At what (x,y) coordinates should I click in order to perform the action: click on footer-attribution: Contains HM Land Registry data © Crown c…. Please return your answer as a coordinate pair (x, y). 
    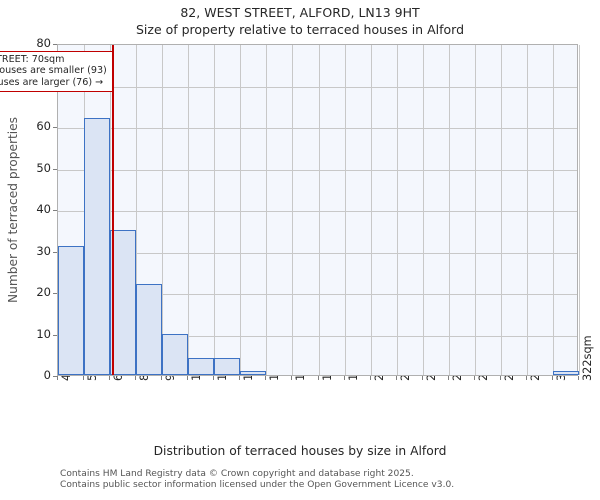
    Looking at the image, I should click on (320, 479).